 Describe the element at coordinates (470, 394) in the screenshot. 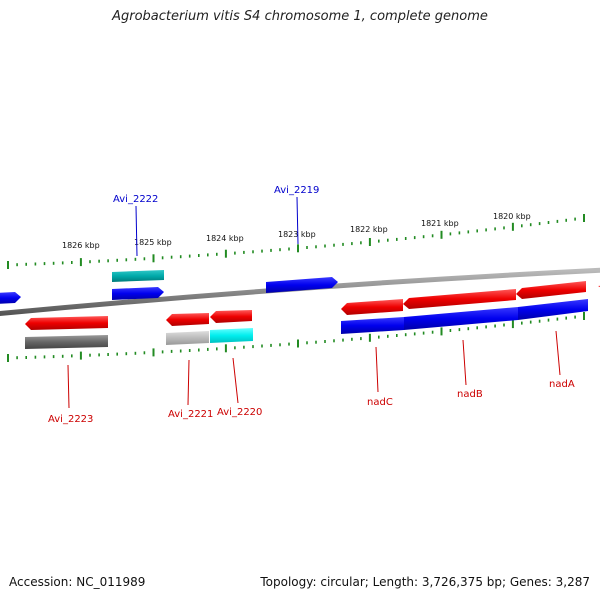

I see `gene-label-nadb: nadB` at that location.